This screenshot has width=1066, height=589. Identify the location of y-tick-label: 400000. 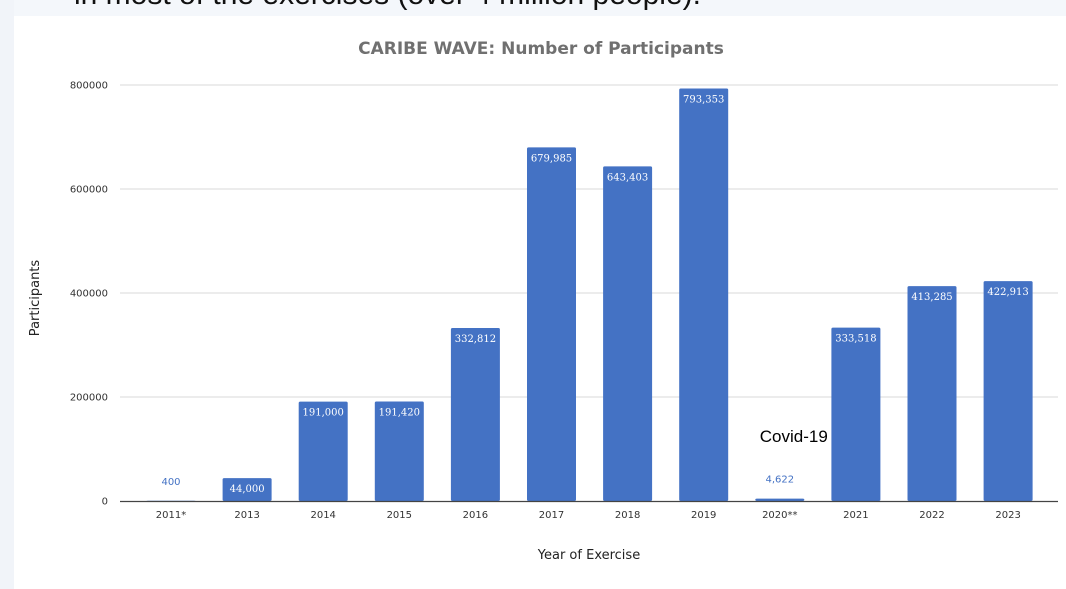
(89, 294).